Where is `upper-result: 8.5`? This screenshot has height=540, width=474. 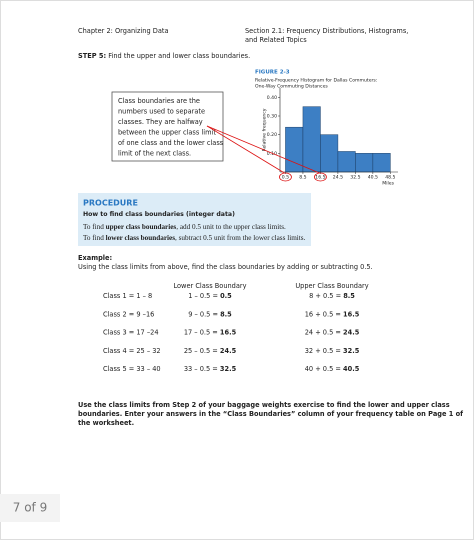
upper-result: 8.5 is located at coordinates (349, 296).